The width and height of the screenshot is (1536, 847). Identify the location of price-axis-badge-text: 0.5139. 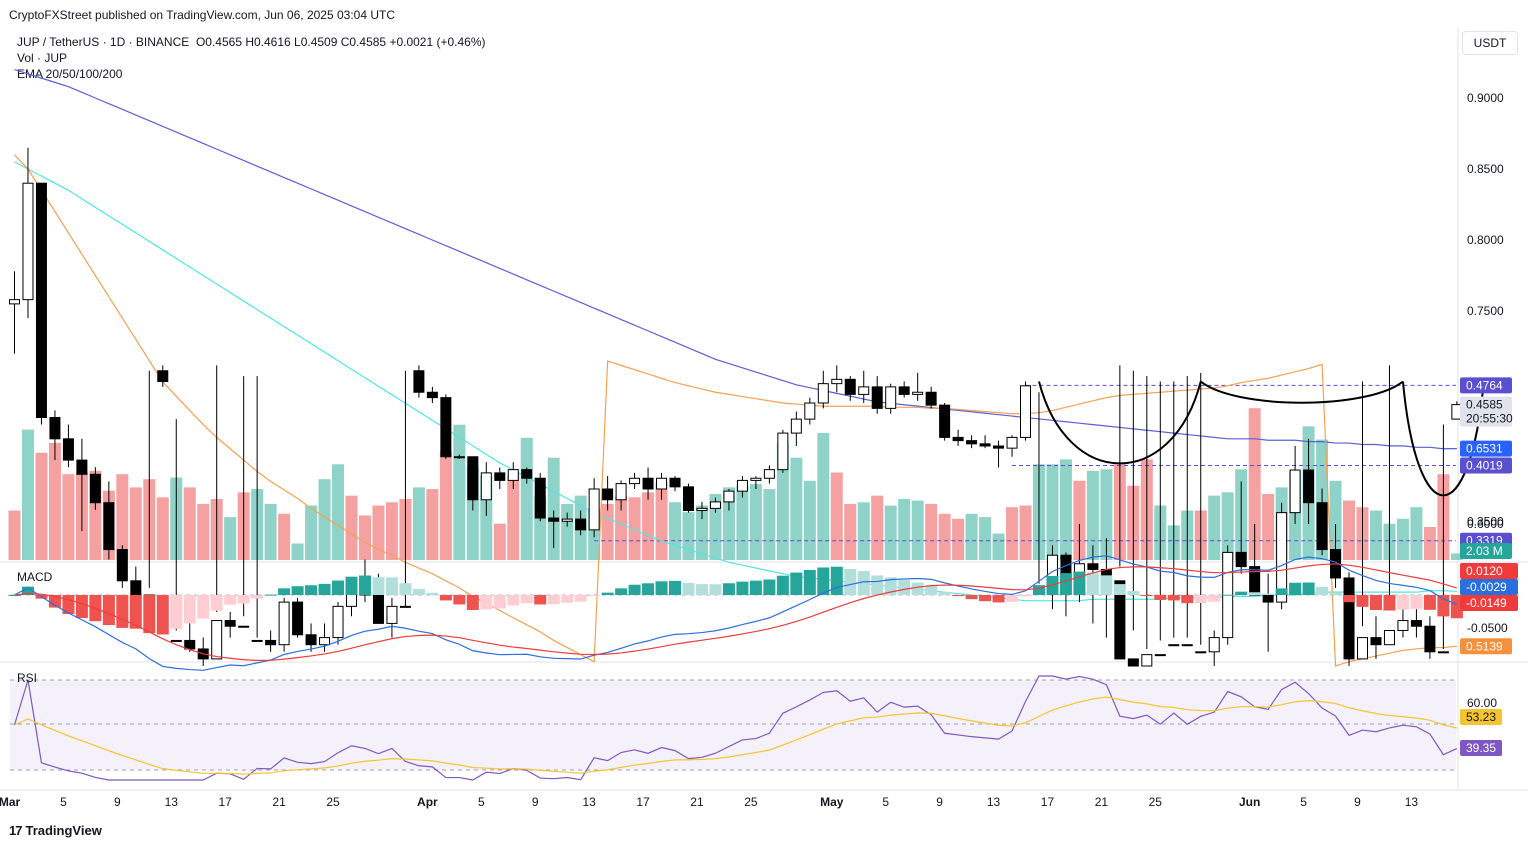
(1484, 646).